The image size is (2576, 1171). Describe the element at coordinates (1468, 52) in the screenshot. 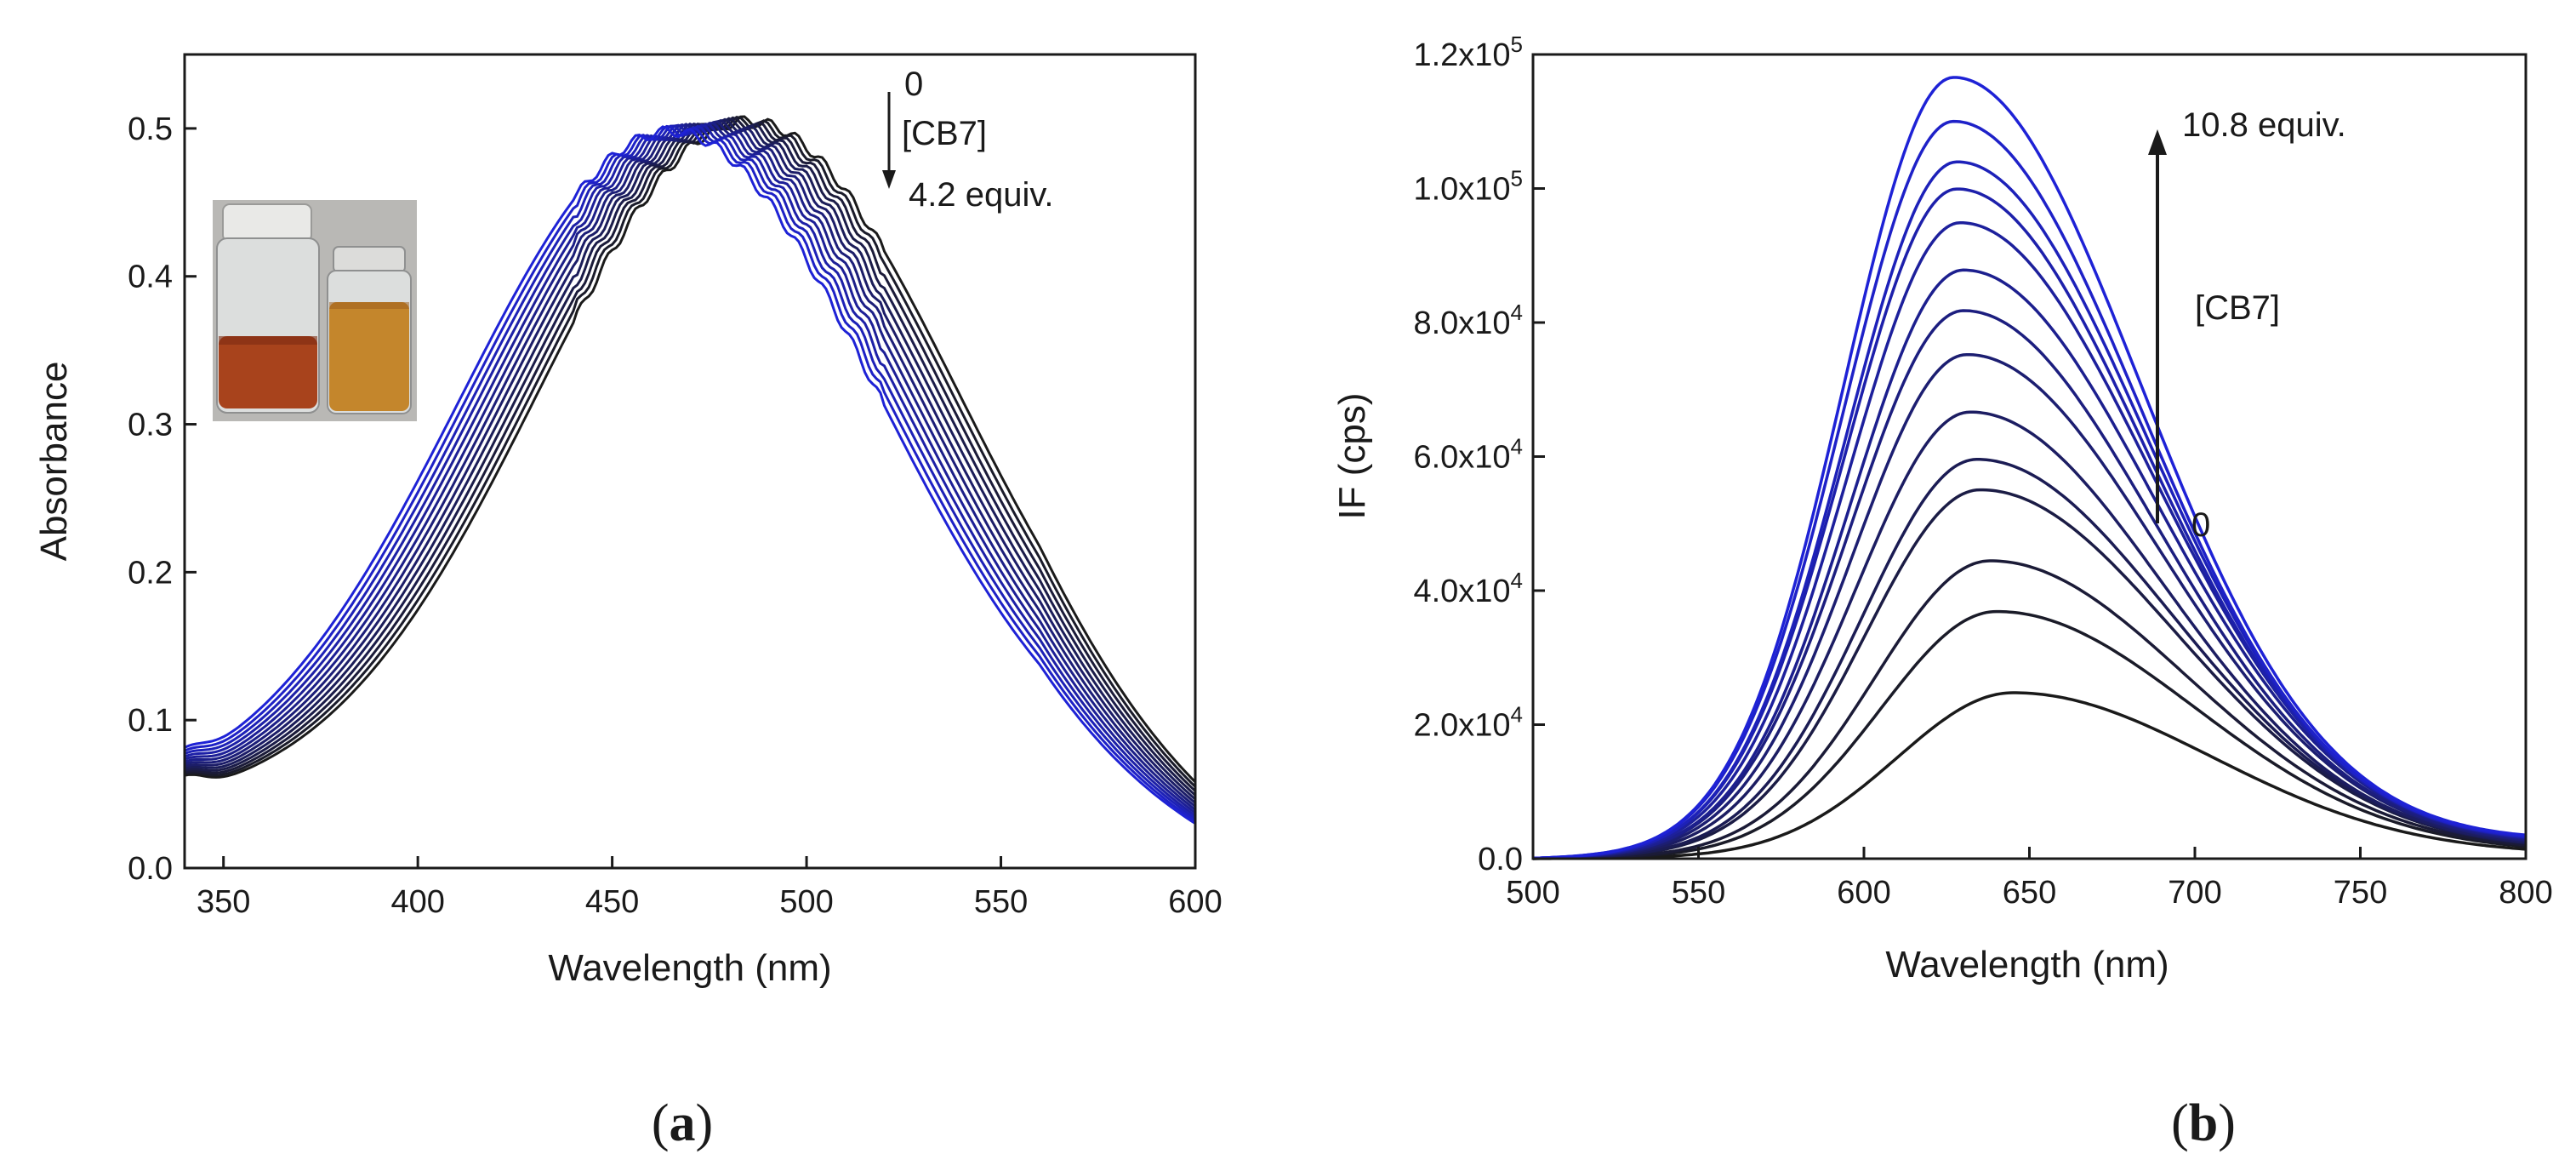

I see `panel-b-y-tick-label: 1.2x10⁵` at that location.